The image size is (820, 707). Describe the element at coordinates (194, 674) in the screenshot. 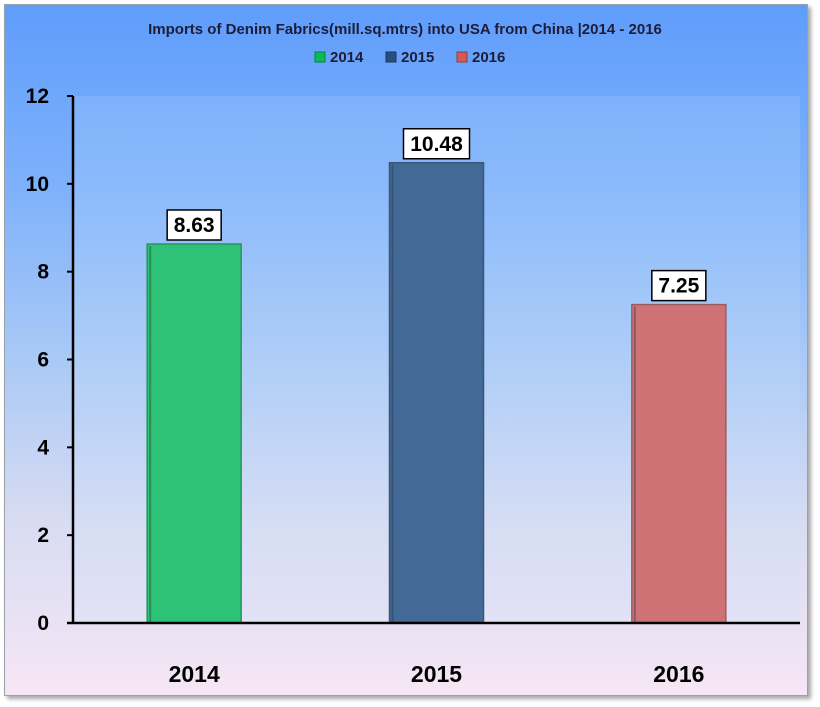

I see `x-tick-label-2014: 2014` at that location.